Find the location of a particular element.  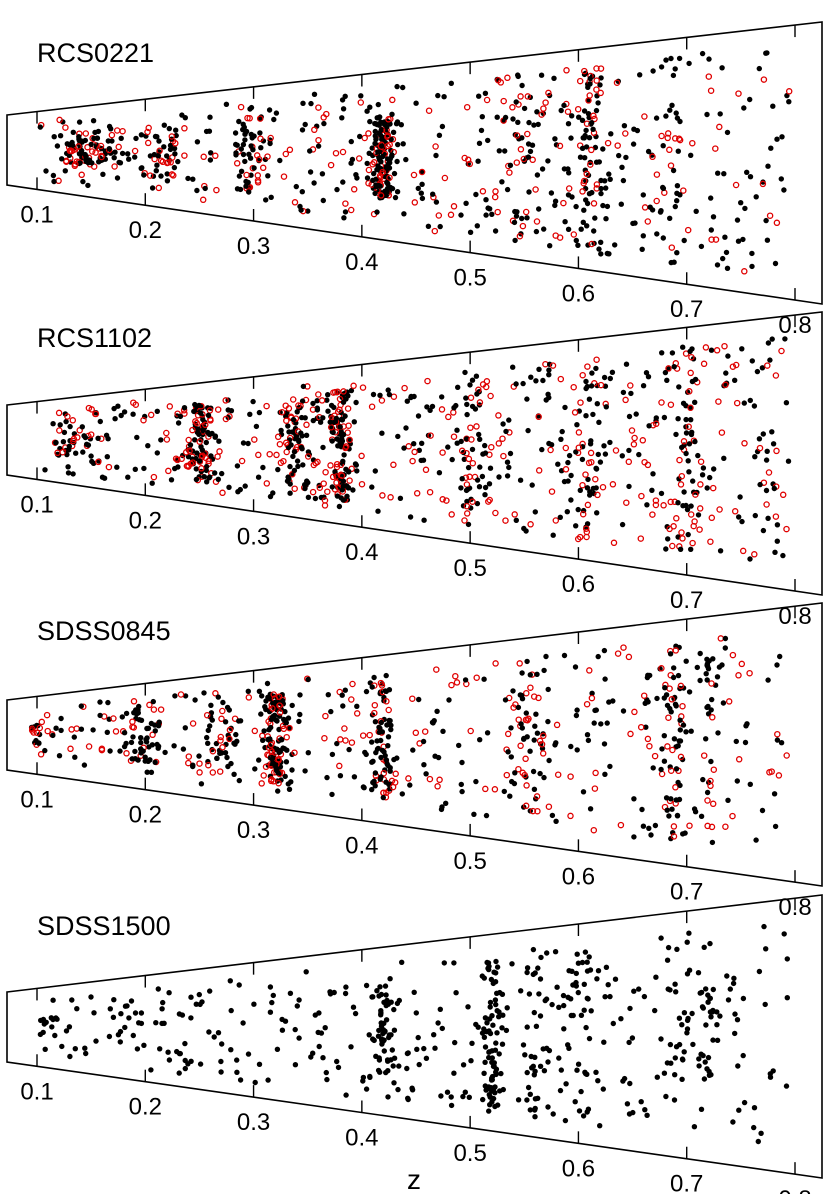

tick-label: 0.5 is located at coordinates (469, 568).